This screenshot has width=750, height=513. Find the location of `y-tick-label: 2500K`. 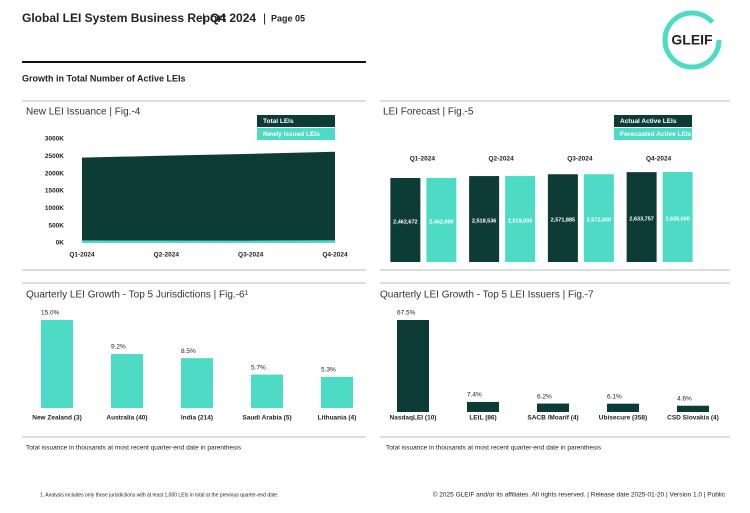

y-tick-label: 2500K is located at coordinates (54, 156).